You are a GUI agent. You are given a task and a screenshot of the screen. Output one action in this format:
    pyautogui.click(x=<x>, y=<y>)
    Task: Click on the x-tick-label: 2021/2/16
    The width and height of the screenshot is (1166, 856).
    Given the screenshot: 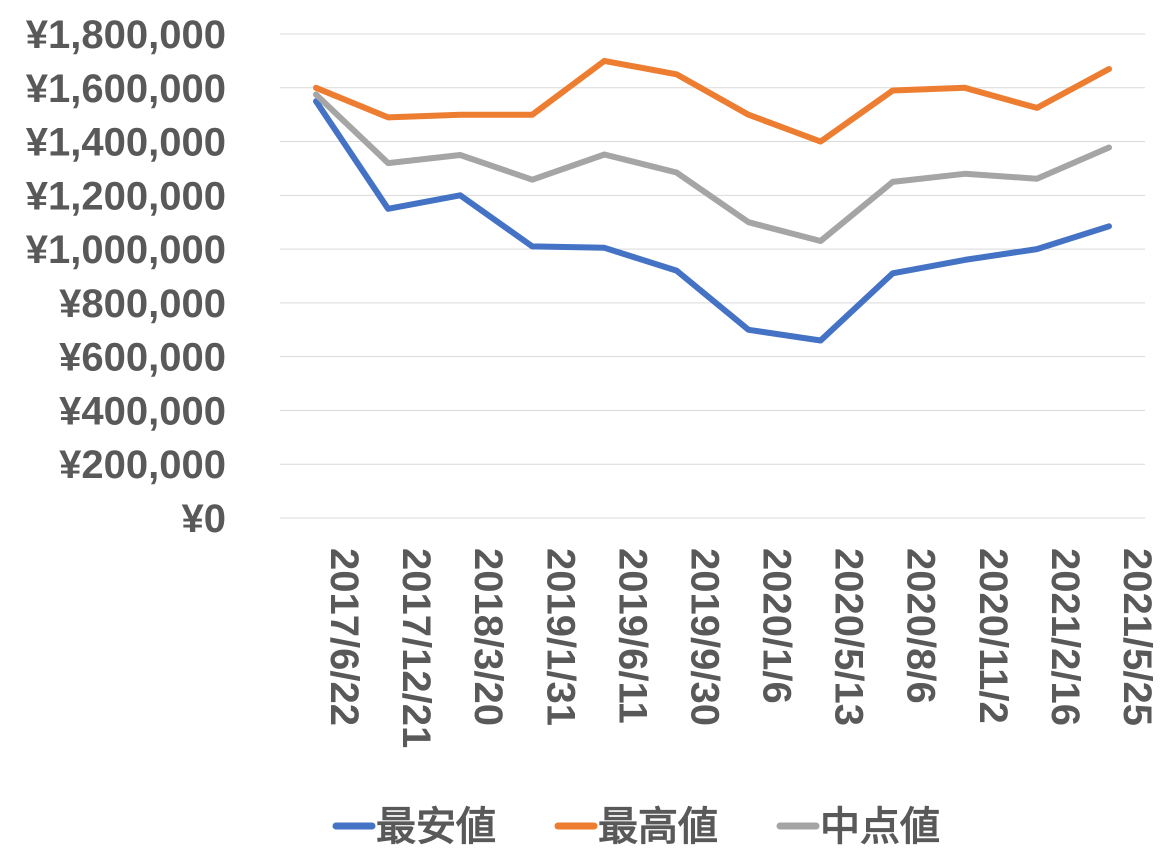 What is the action you would take?
    pyautogui.click(x=1065, y=637)
    